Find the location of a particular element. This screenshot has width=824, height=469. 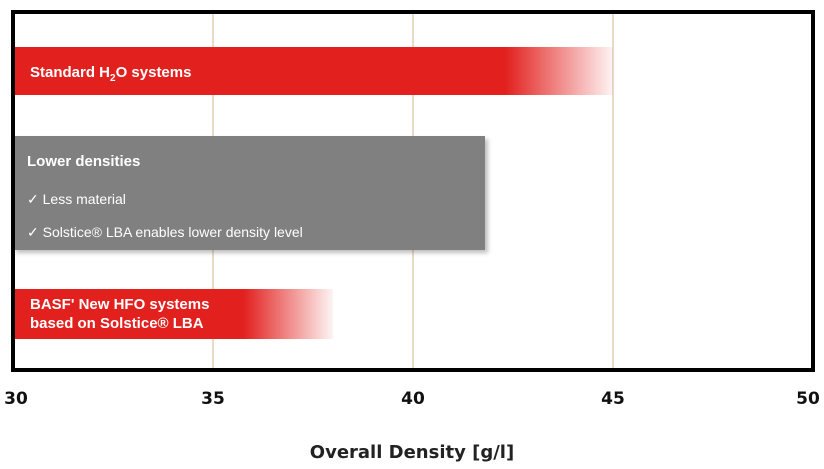

annotation-box-lower-densities is located at coordinates (249, 193).